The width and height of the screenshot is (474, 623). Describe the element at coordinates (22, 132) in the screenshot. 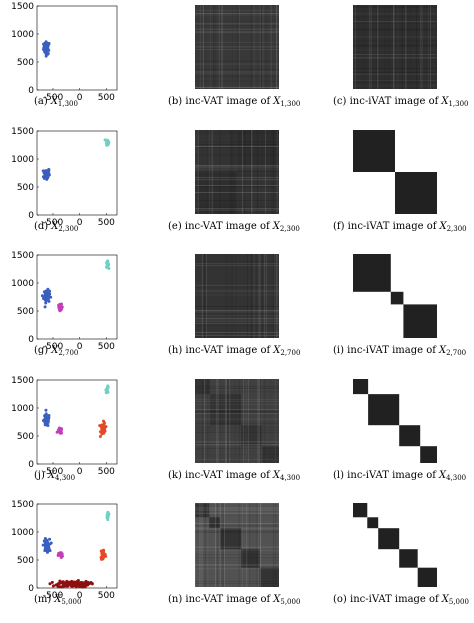

I see `y-tick-label: 1500` at that location.